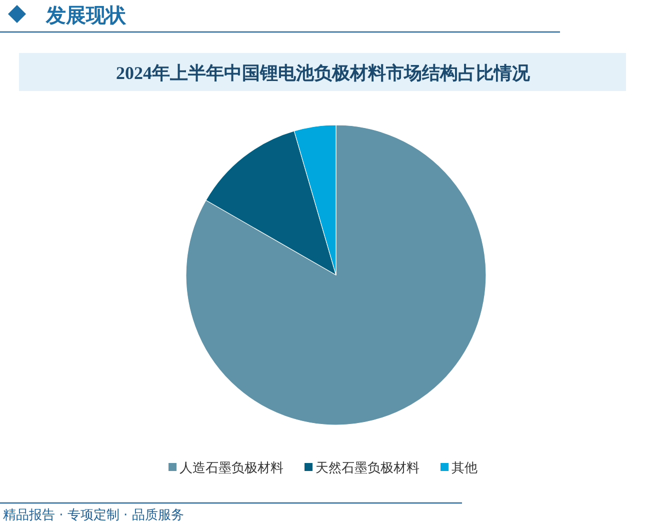 This screenshot has height=524, width=646. I want to click on chart-title: 2024年上半年中国锂电池负极材料市场结构占比情况, so click(323, 73).